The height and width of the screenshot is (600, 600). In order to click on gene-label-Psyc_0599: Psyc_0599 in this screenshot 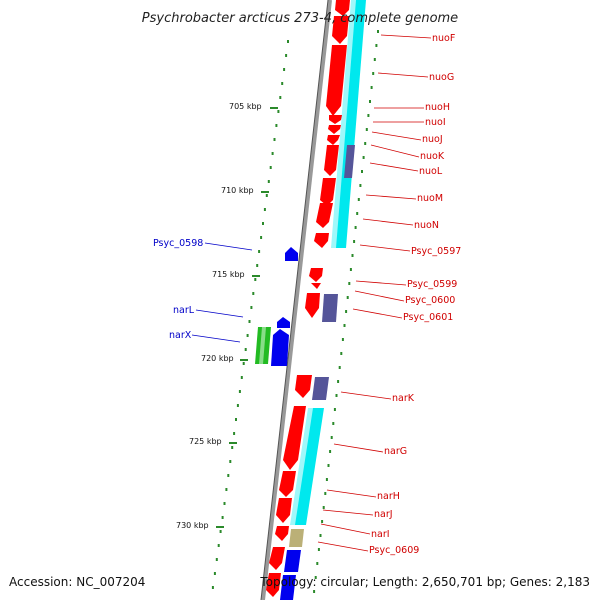, I will do `click(432, 284)`.